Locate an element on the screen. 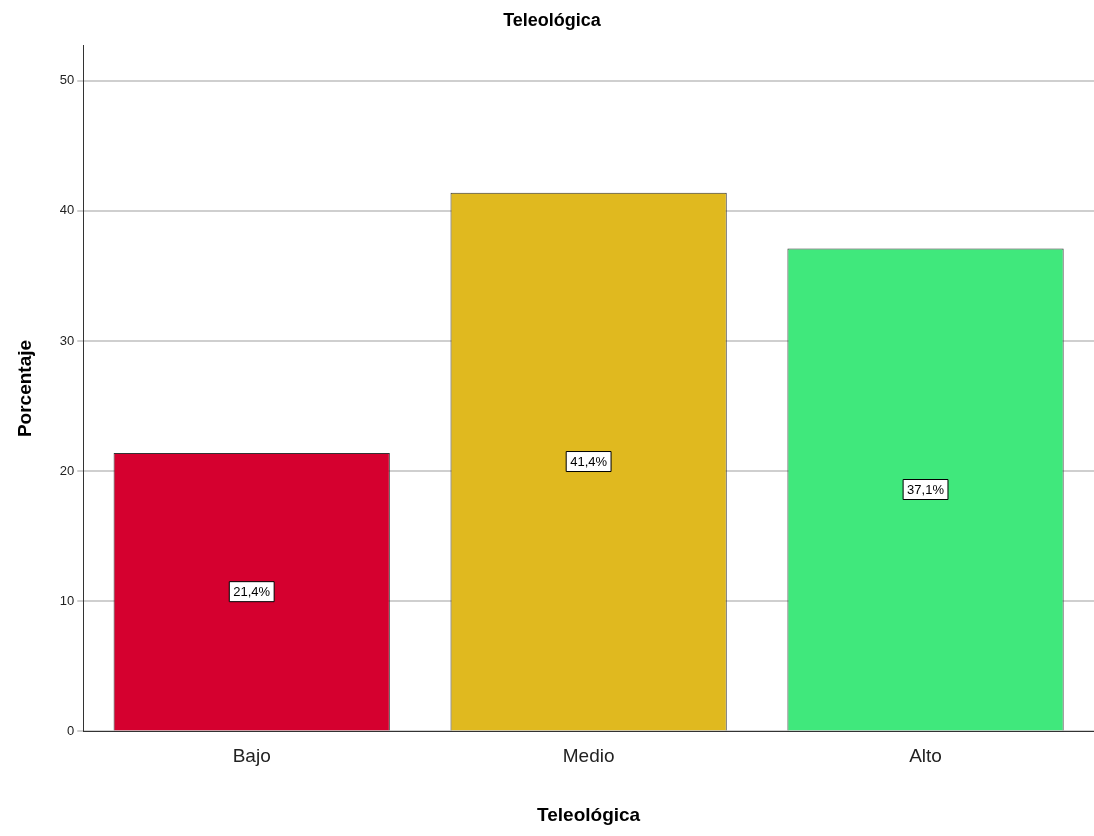 The height and width of the screenshot is (836, 1094). y-tick-label: 20 is located at coordinates (67, 470).